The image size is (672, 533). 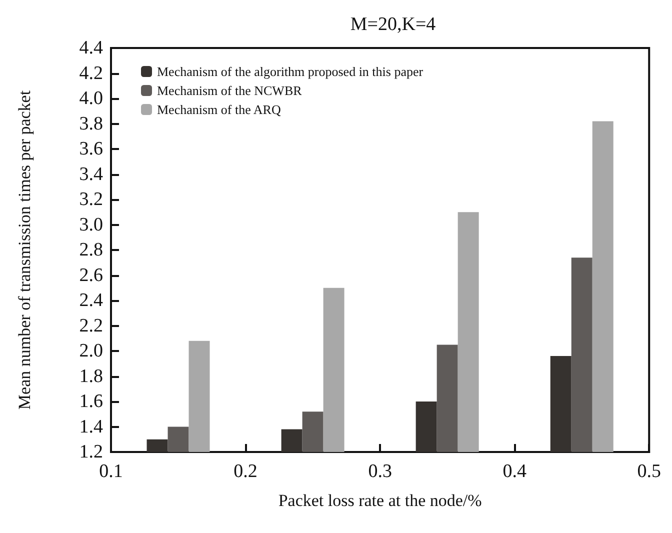 What do you see at coordinates (91, 225) in the screenshot?
I see `y-tick-label: 3.0` at bounding box center [91, 225].